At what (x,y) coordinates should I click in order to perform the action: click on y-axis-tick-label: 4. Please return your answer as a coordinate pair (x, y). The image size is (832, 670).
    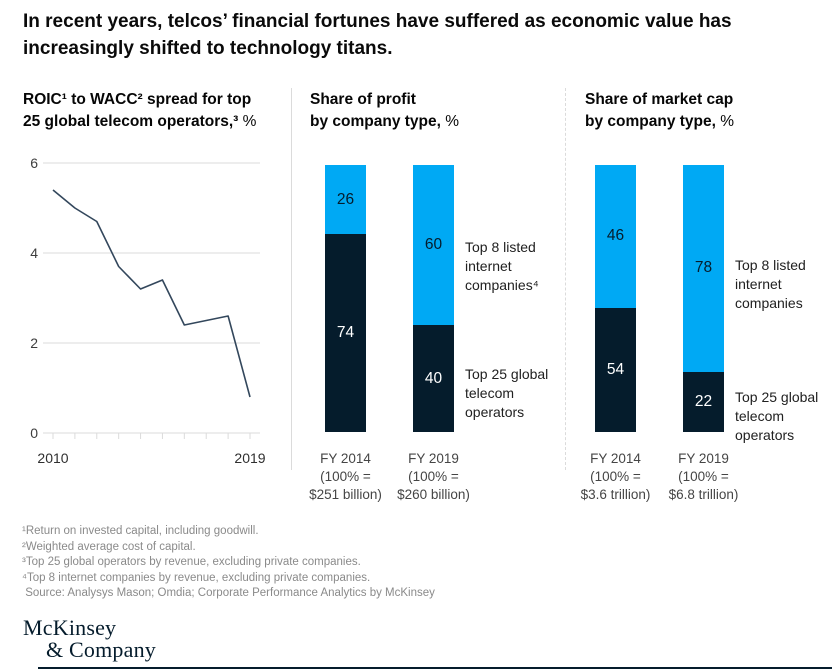
    Looking at the image, I should click on (34, 253).